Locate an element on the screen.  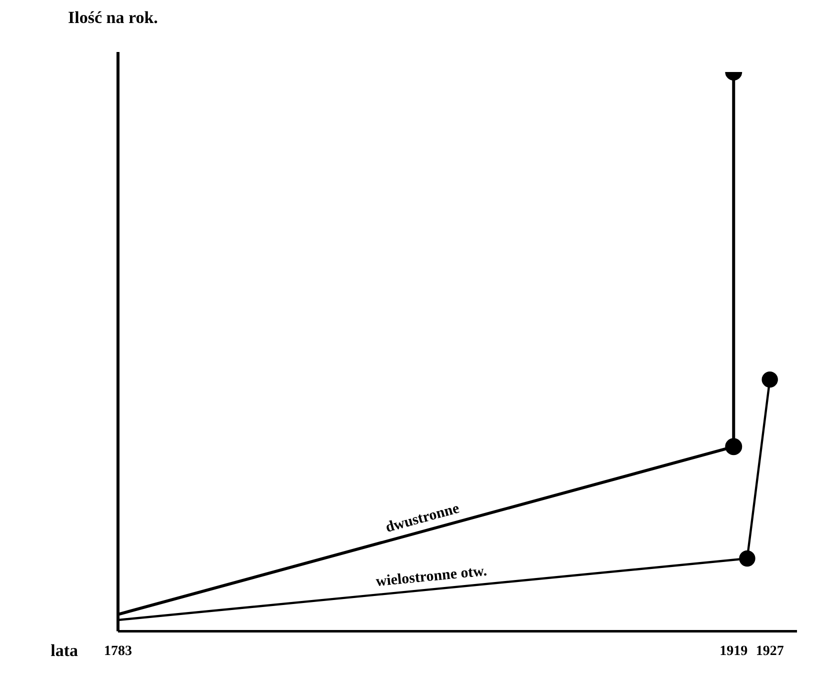
x-axis-title: lata is located at coordinates (64, 650).